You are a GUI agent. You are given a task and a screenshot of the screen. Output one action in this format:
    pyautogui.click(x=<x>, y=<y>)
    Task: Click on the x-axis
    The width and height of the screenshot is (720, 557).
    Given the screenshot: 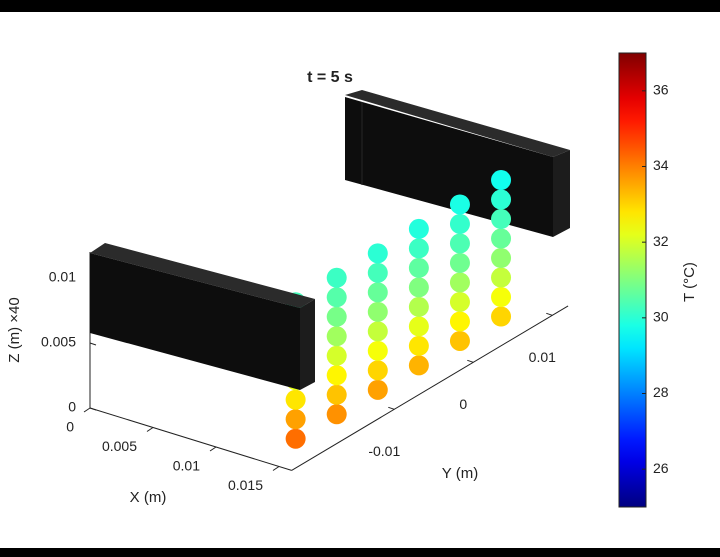 What is the action you would take?
    pyautogui.click(x=190, y=439)
    